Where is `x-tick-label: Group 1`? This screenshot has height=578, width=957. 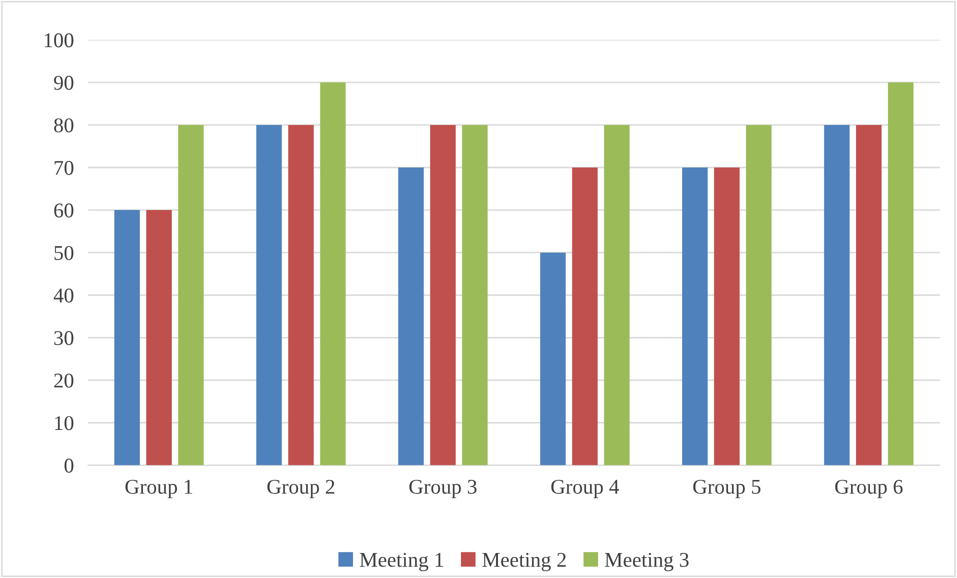 x-tick-label: Group 1 is located at coordinates (158, 489).